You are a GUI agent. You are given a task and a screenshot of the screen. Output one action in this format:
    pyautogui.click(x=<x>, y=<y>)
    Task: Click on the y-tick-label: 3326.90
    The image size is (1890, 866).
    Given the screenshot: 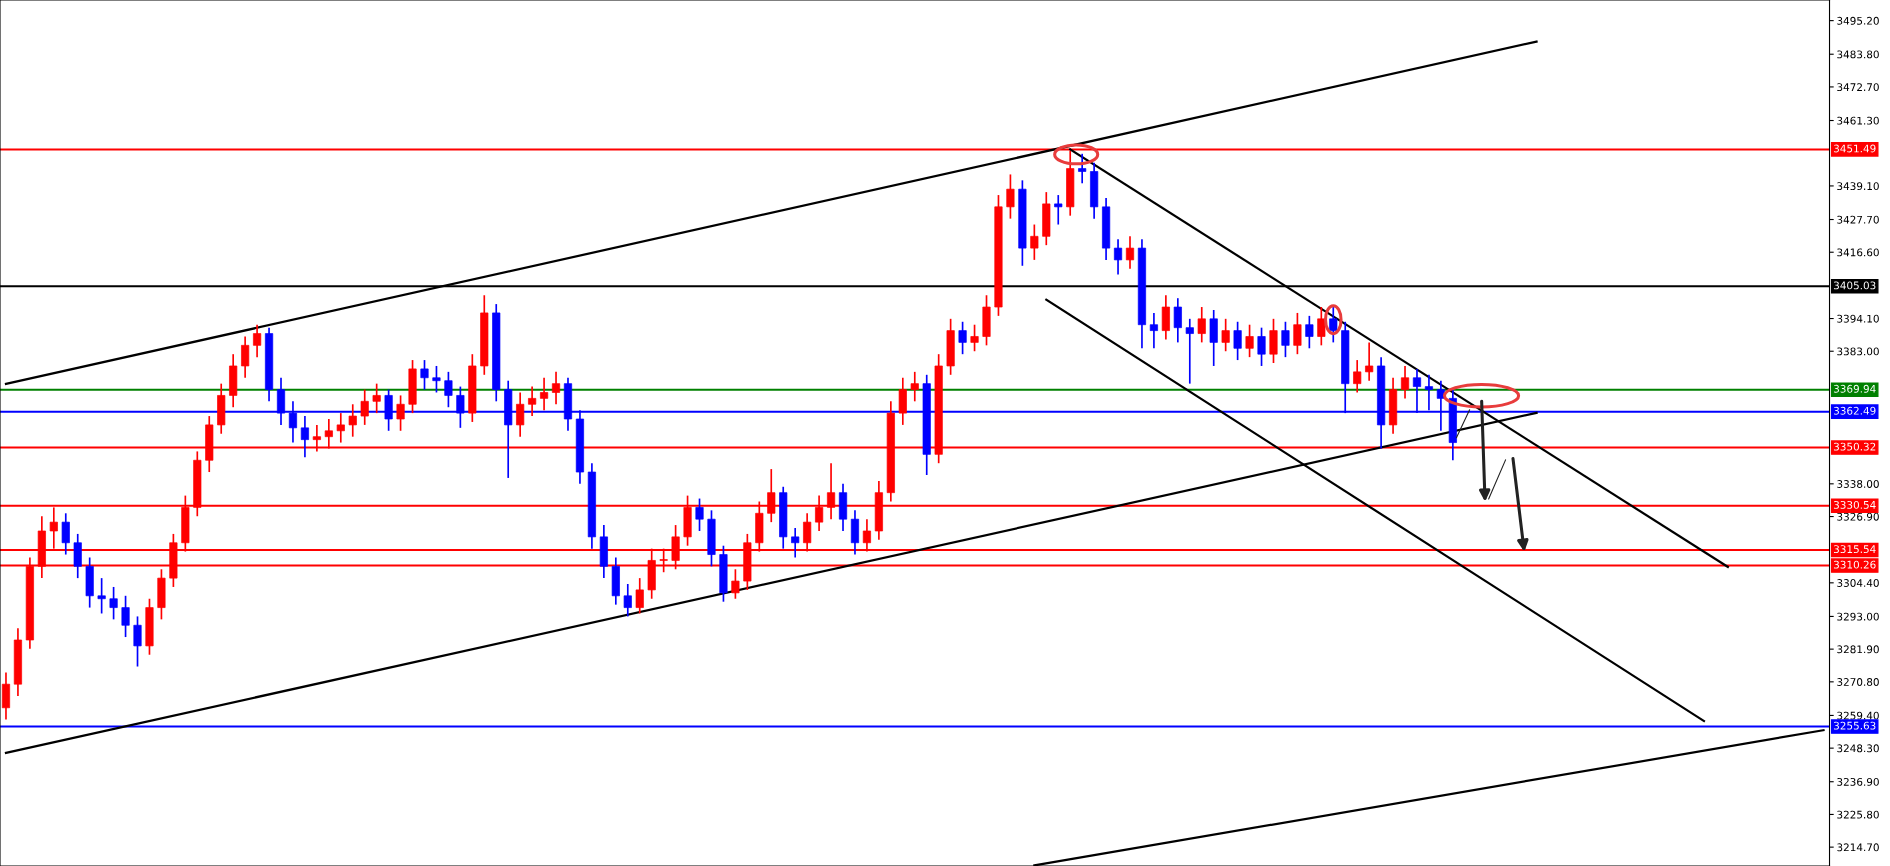 What is the action you would take?
    pyautogui.click(x=1858, y=516)
    